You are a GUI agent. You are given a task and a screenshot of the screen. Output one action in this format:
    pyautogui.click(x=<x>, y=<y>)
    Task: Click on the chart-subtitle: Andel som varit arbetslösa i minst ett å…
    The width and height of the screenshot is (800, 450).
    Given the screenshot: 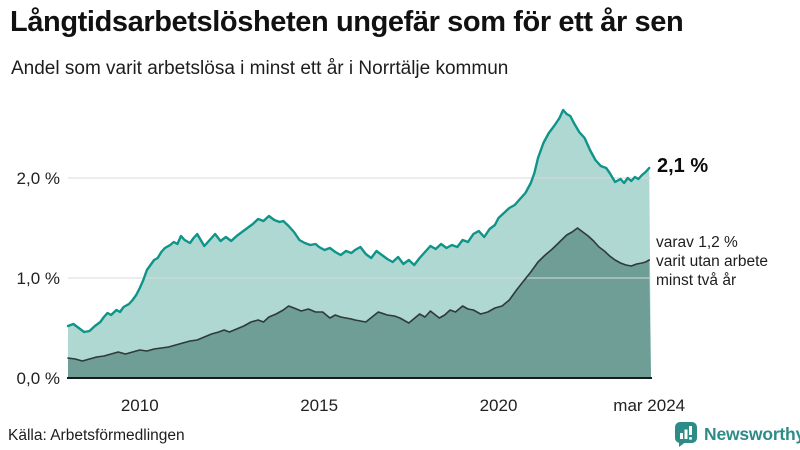 What is the action you would take?
    pyautogui.click(x=260, y=68)
    